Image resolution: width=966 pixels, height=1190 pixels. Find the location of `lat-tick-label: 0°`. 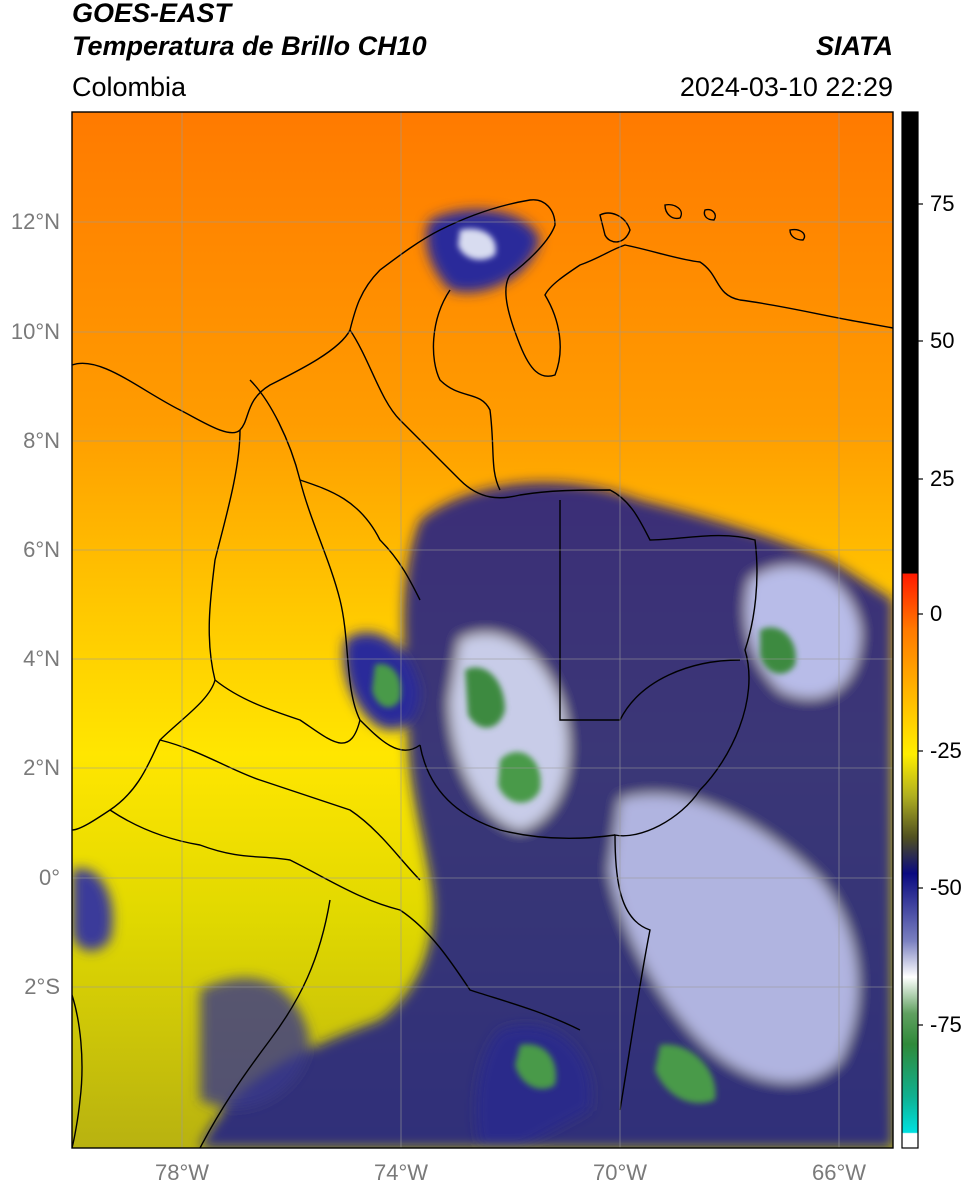

lat-tick-label: 0° is located at coordinates (49, 877).